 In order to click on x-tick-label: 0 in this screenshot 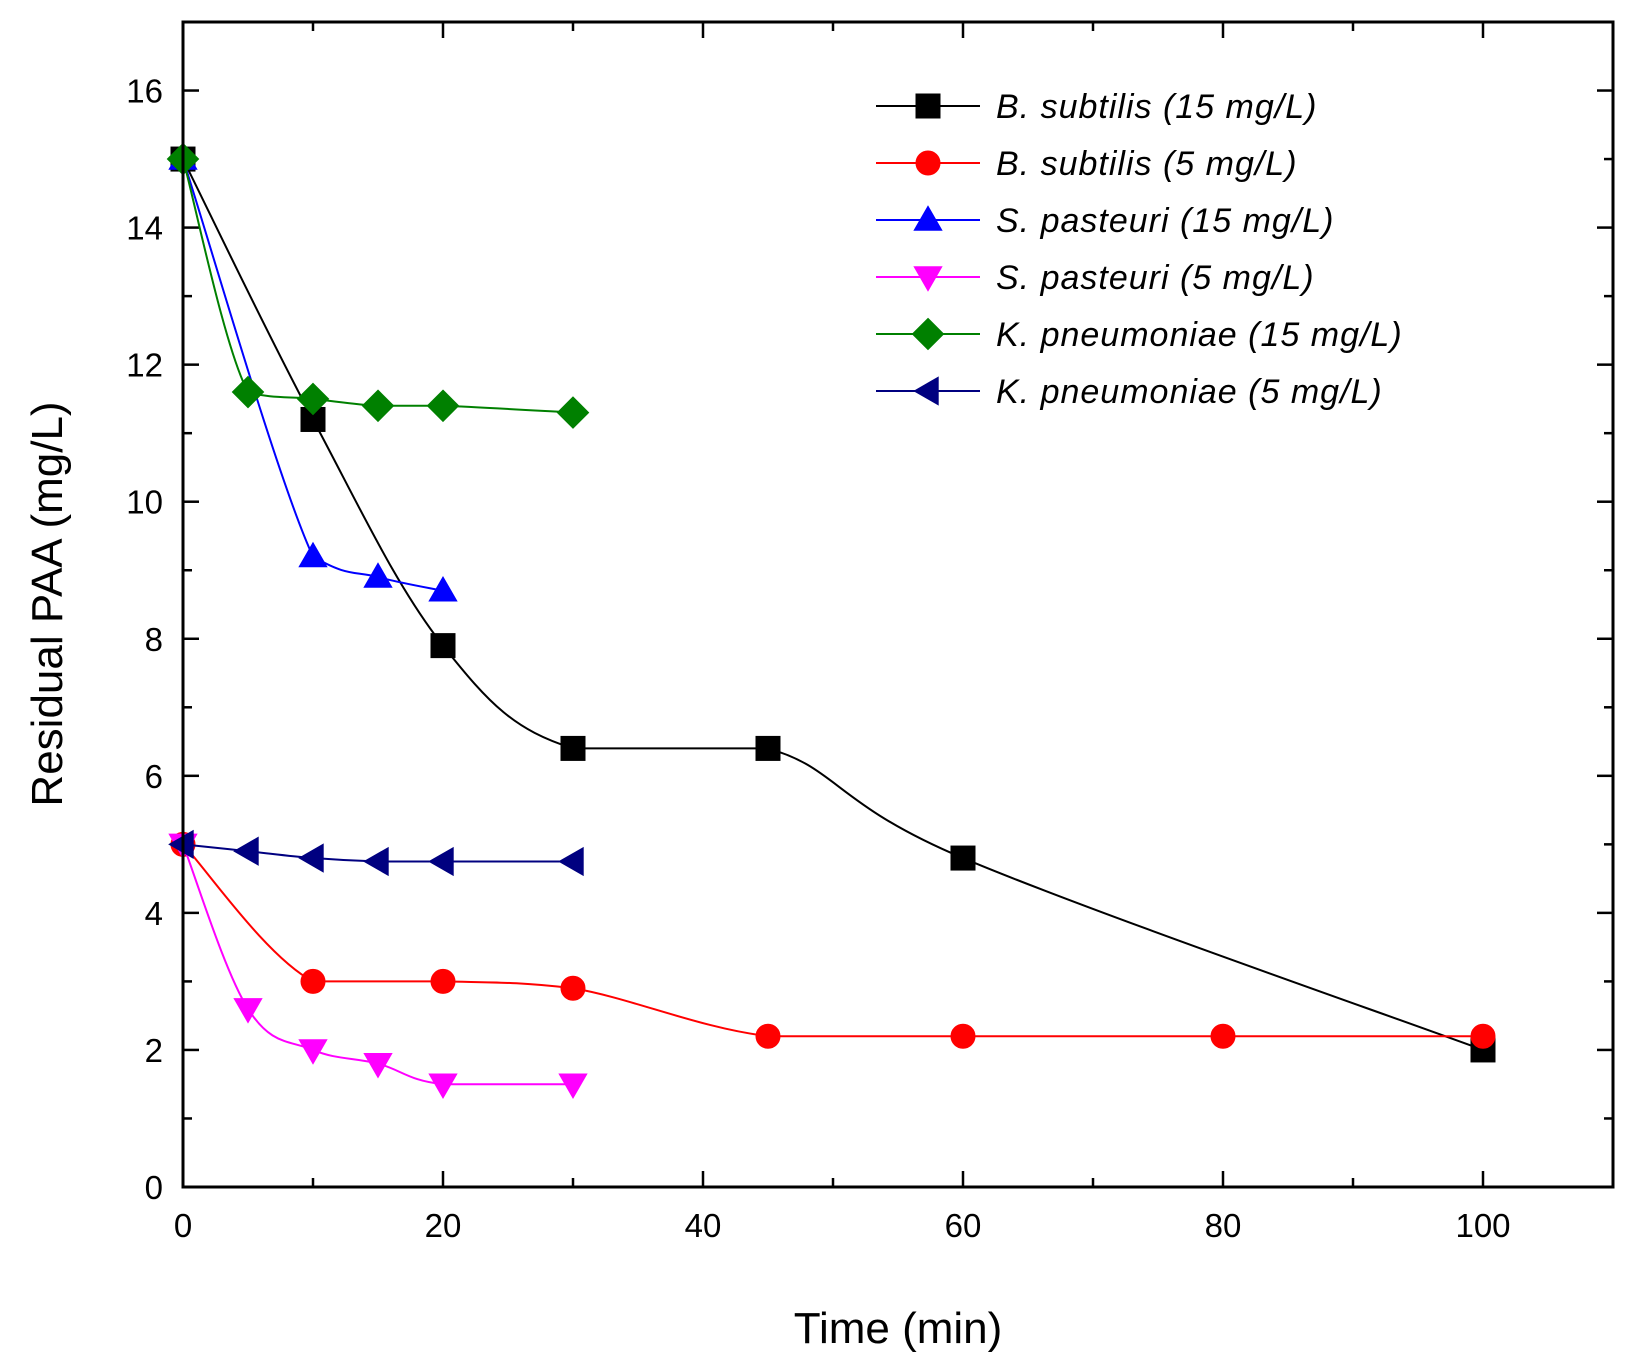, I will do `click(183, 1225)`.